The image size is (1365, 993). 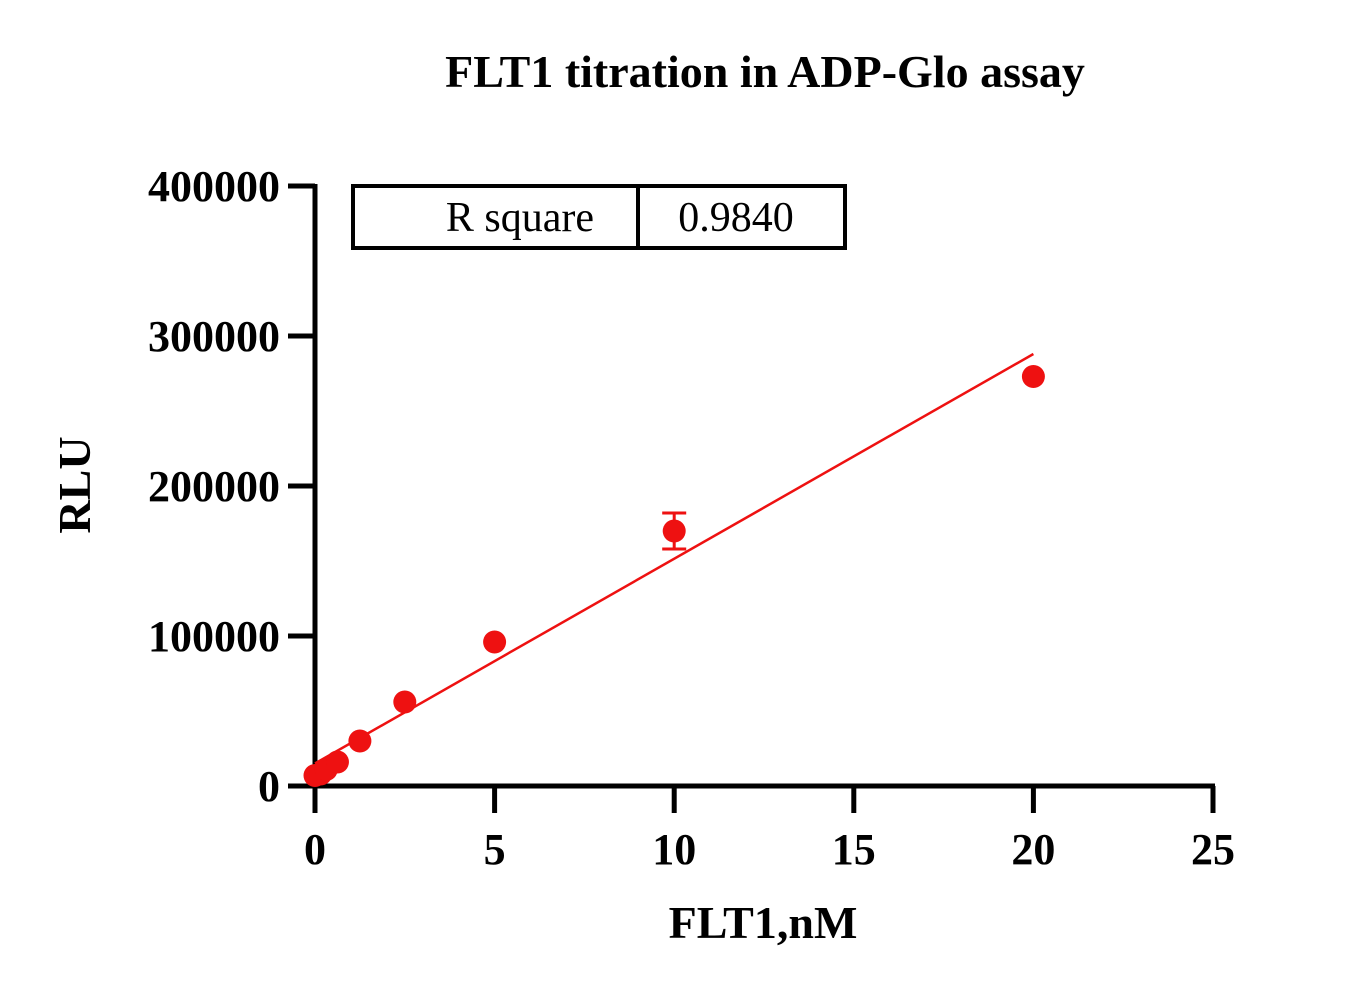 I want to click on r-square-table-border, so click(x=599, y=217).